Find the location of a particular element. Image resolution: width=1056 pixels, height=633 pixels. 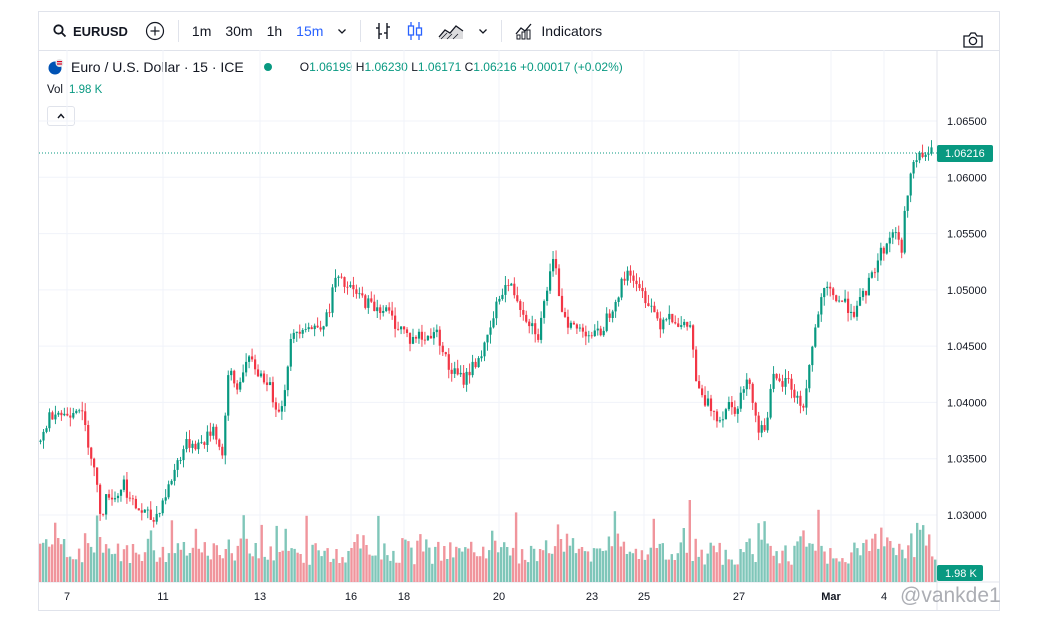

area-style-button is located at coordinates (451, 31).